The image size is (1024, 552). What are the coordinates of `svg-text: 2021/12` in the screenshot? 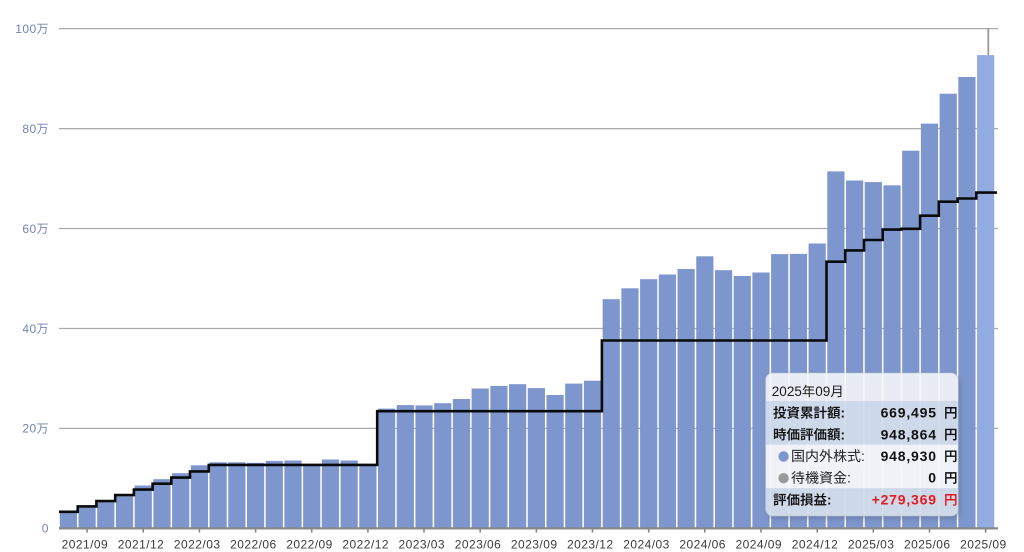 It's located at (141, 545).